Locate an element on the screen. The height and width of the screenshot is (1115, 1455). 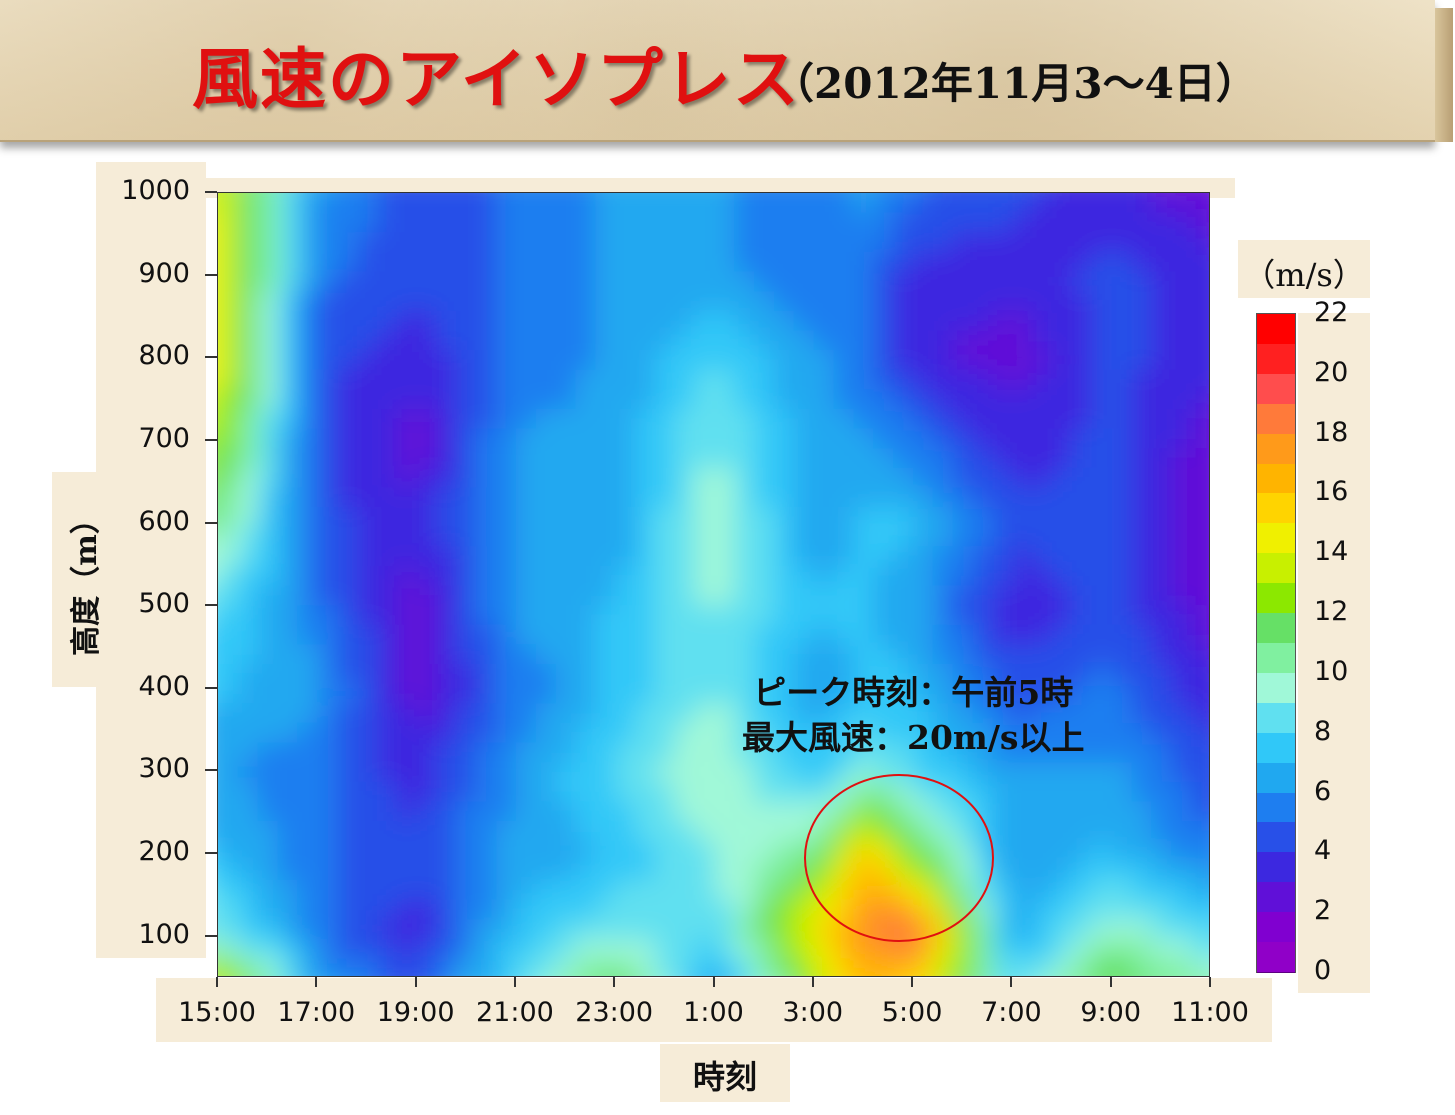
colorbar-segment is located at coordinates (1276, 958).